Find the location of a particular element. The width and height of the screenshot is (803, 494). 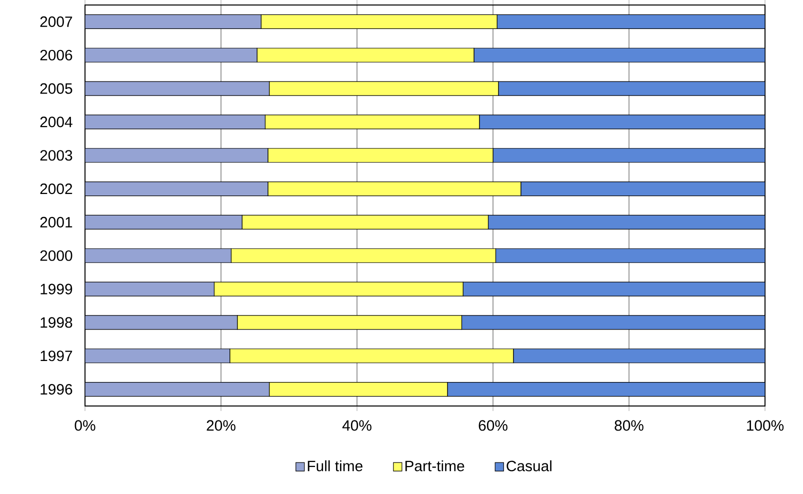

y-tick-label: 2006 is located at coordinates (56, 55).